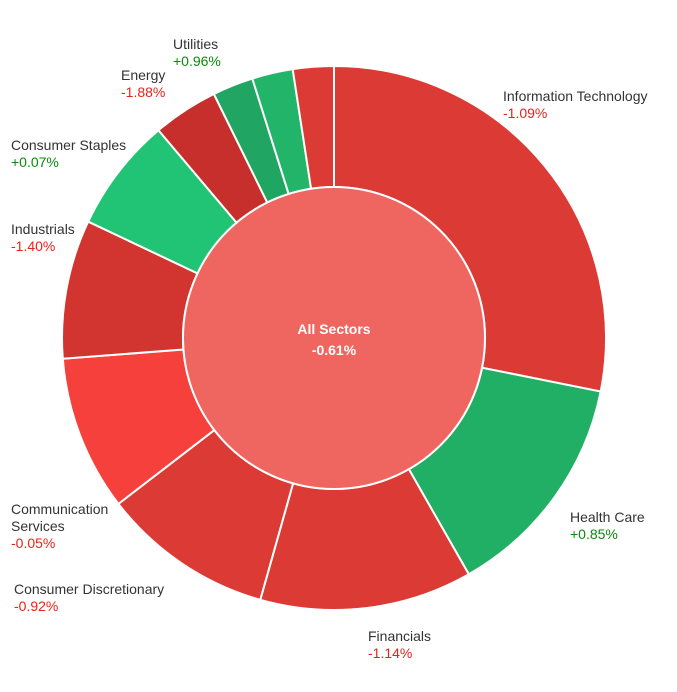 Image resolution: width=677 pixels, height=692 pixels. Describe the element at coordinates (35, 162) in the screenshot. I see `change-consumer-staples: +0.07%` at that location.